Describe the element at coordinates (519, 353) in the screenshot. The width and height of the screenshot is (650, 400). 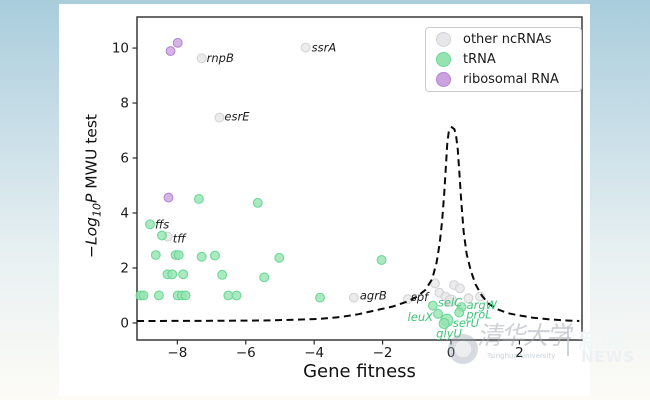
I see `x-tick-label: 2` at that location.